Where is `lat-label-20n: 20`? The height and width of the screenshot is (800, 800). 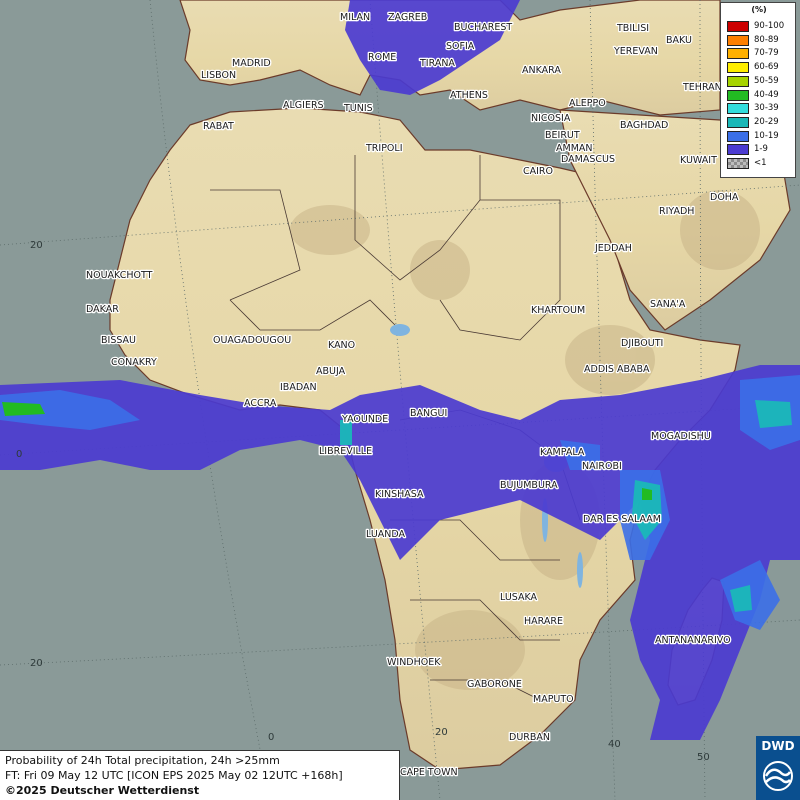
lat-label-20n: 20 is located at coordinates (36, 245).